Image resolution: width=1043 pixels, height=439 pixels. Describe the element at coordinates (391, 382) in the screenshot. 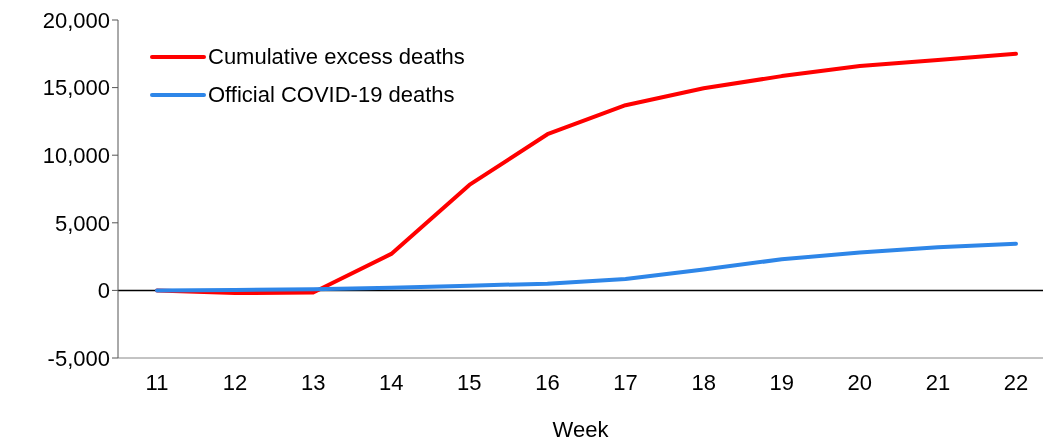

I see `x-tick-label: 14` at that location.